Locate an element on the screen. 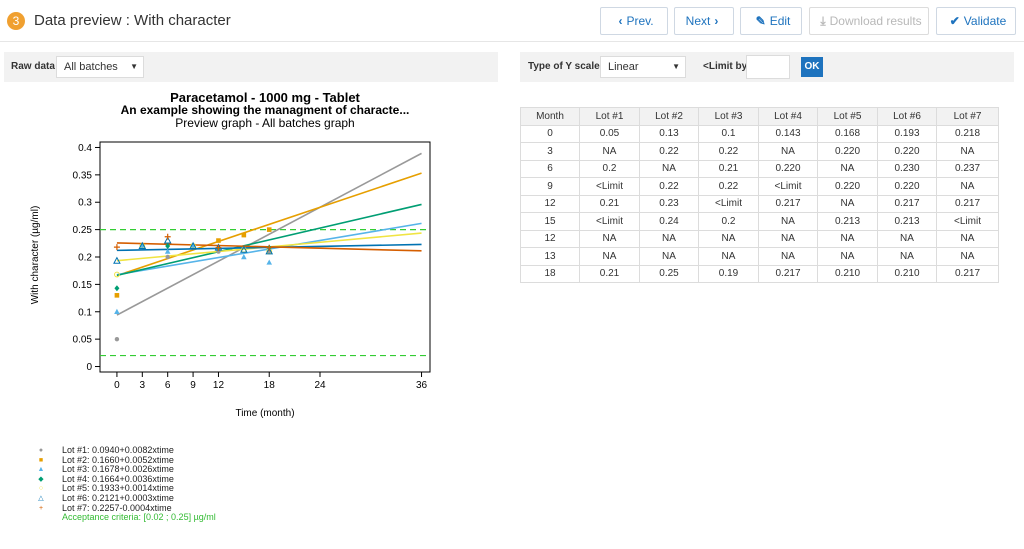 The width and height of the screenshot is (1024, 549). y-tick-label: 0 is located at coordinates (89, 367).